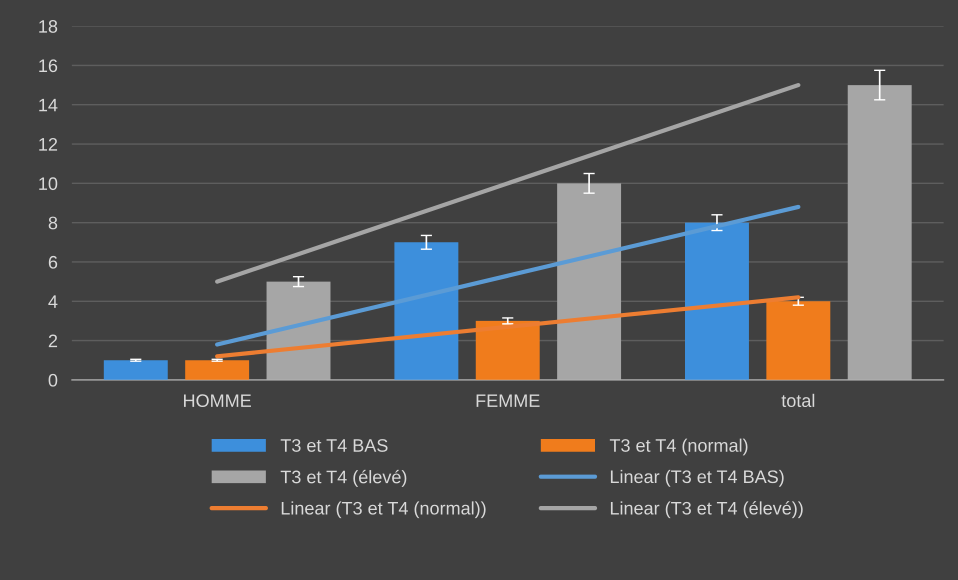  What do you see at coordinates (679, 447) in the screenshot?
I see `legend-label: T3 et T4 (normal)` at bounding box center [679, 447].